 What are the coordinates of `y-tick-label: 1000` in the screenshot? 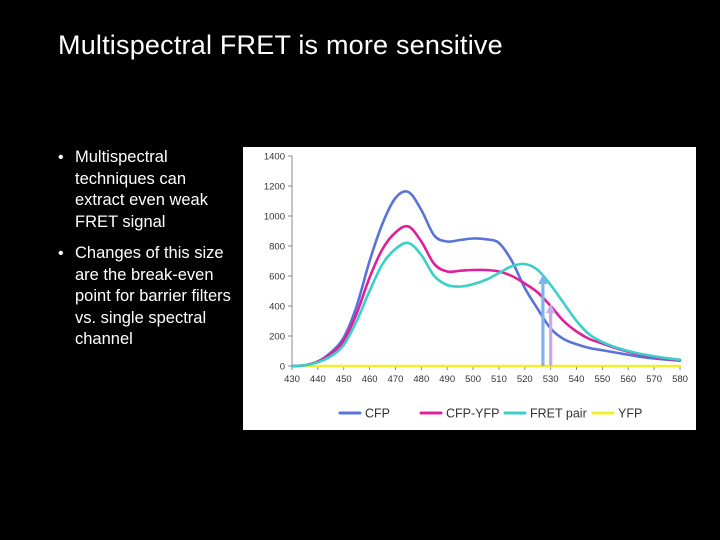 It's located at (274, 217).